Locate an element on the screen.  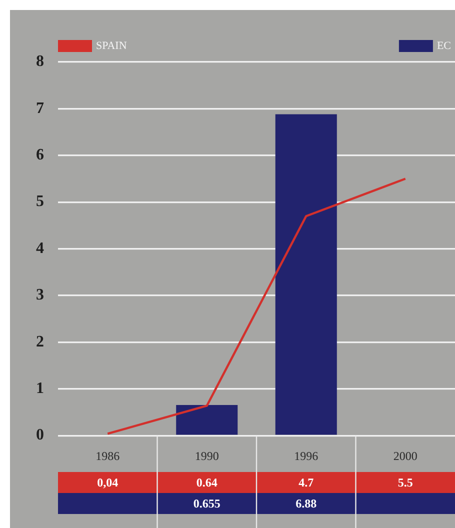
data-label: 0.655 is located at coordinates (206, 503).